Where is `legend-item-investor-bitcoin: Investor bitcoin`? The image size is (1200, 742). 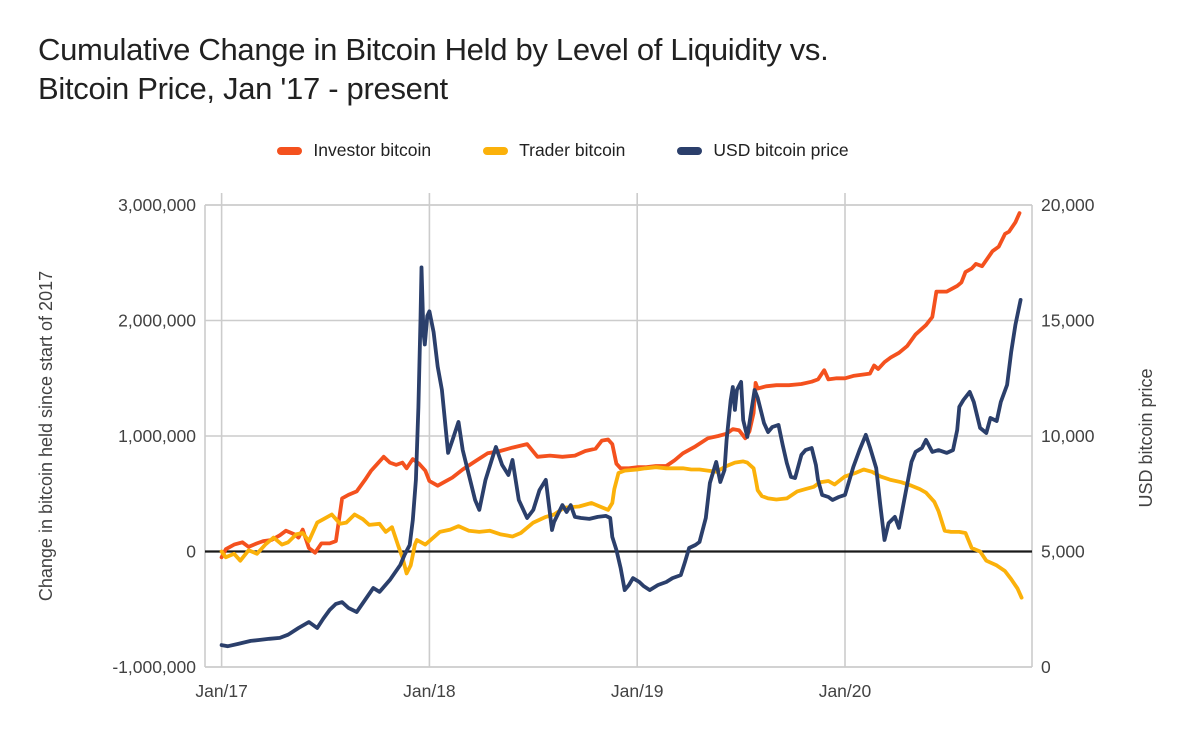
legend-item-investor-bitcoin: Investor bitcoin is located at coordinates (354, 150).